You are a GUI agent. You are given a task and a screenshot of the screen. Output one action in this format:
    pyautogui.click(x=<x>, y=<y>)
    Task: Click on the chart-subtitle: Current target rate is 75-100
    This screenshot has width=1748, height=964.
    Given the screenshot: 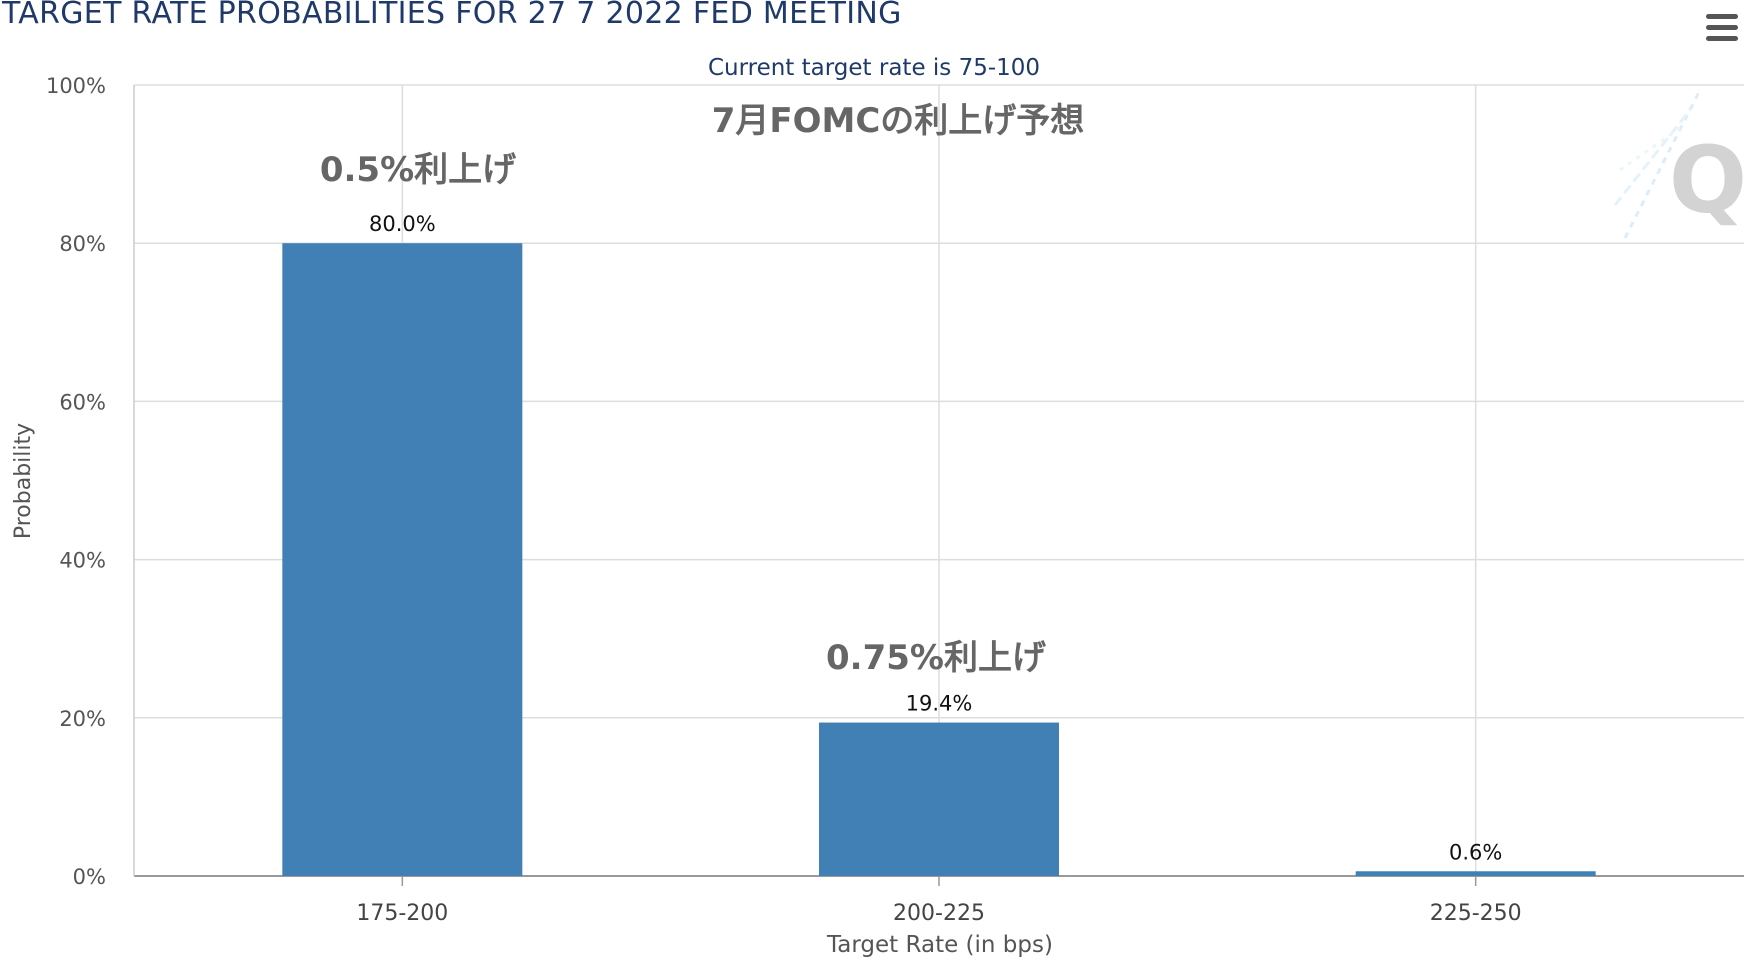 What is the action you would take?
    pyautogui.click(x=874, y=68)
    